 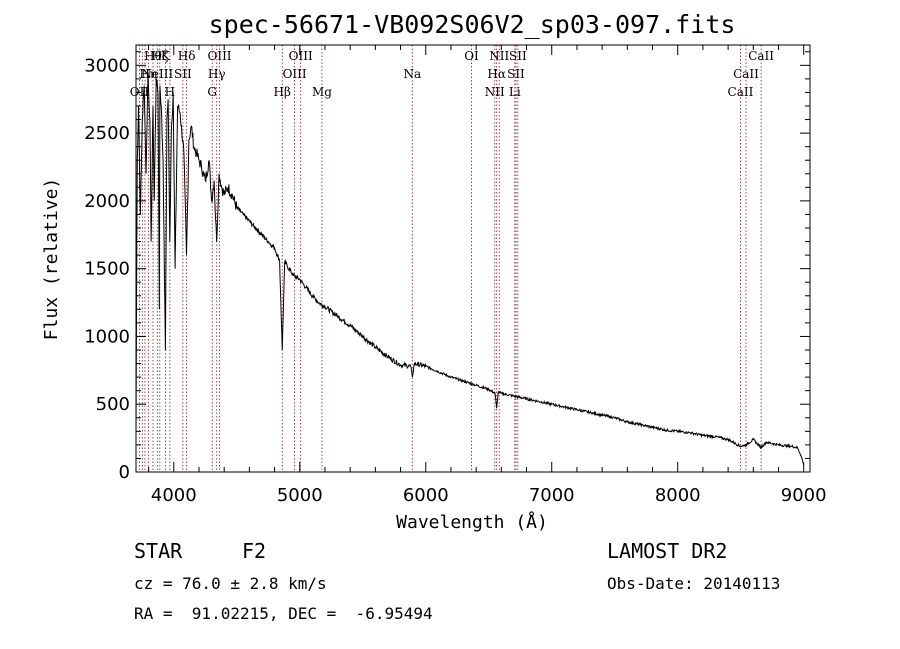 What do you see at coordinates (107, 201) in the screenshot?
I see `y-tick-label: 2000` at bounding box center [107, 201].